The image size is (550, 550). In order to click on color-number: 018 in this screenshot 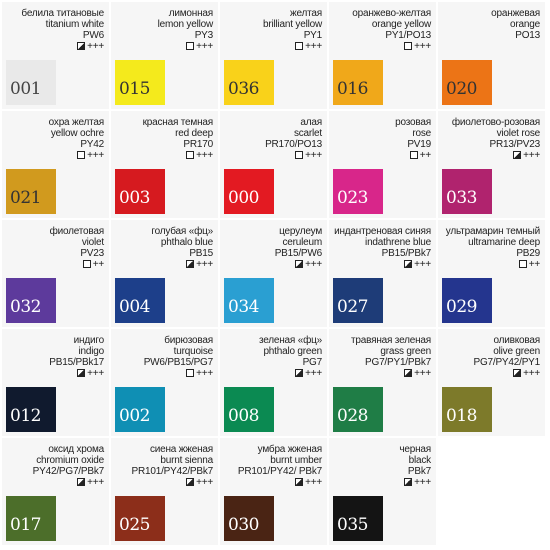, I will do `click(461, 416)`.